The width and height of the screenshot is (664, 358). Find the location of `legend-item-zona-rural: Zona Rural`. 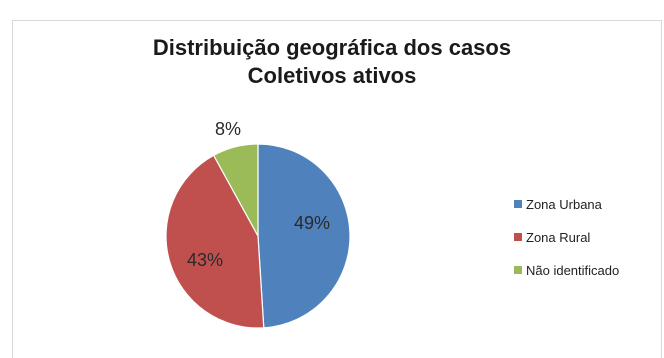

legend-item-zona-rural: Zona Rural is located at coordinates (566, 237).